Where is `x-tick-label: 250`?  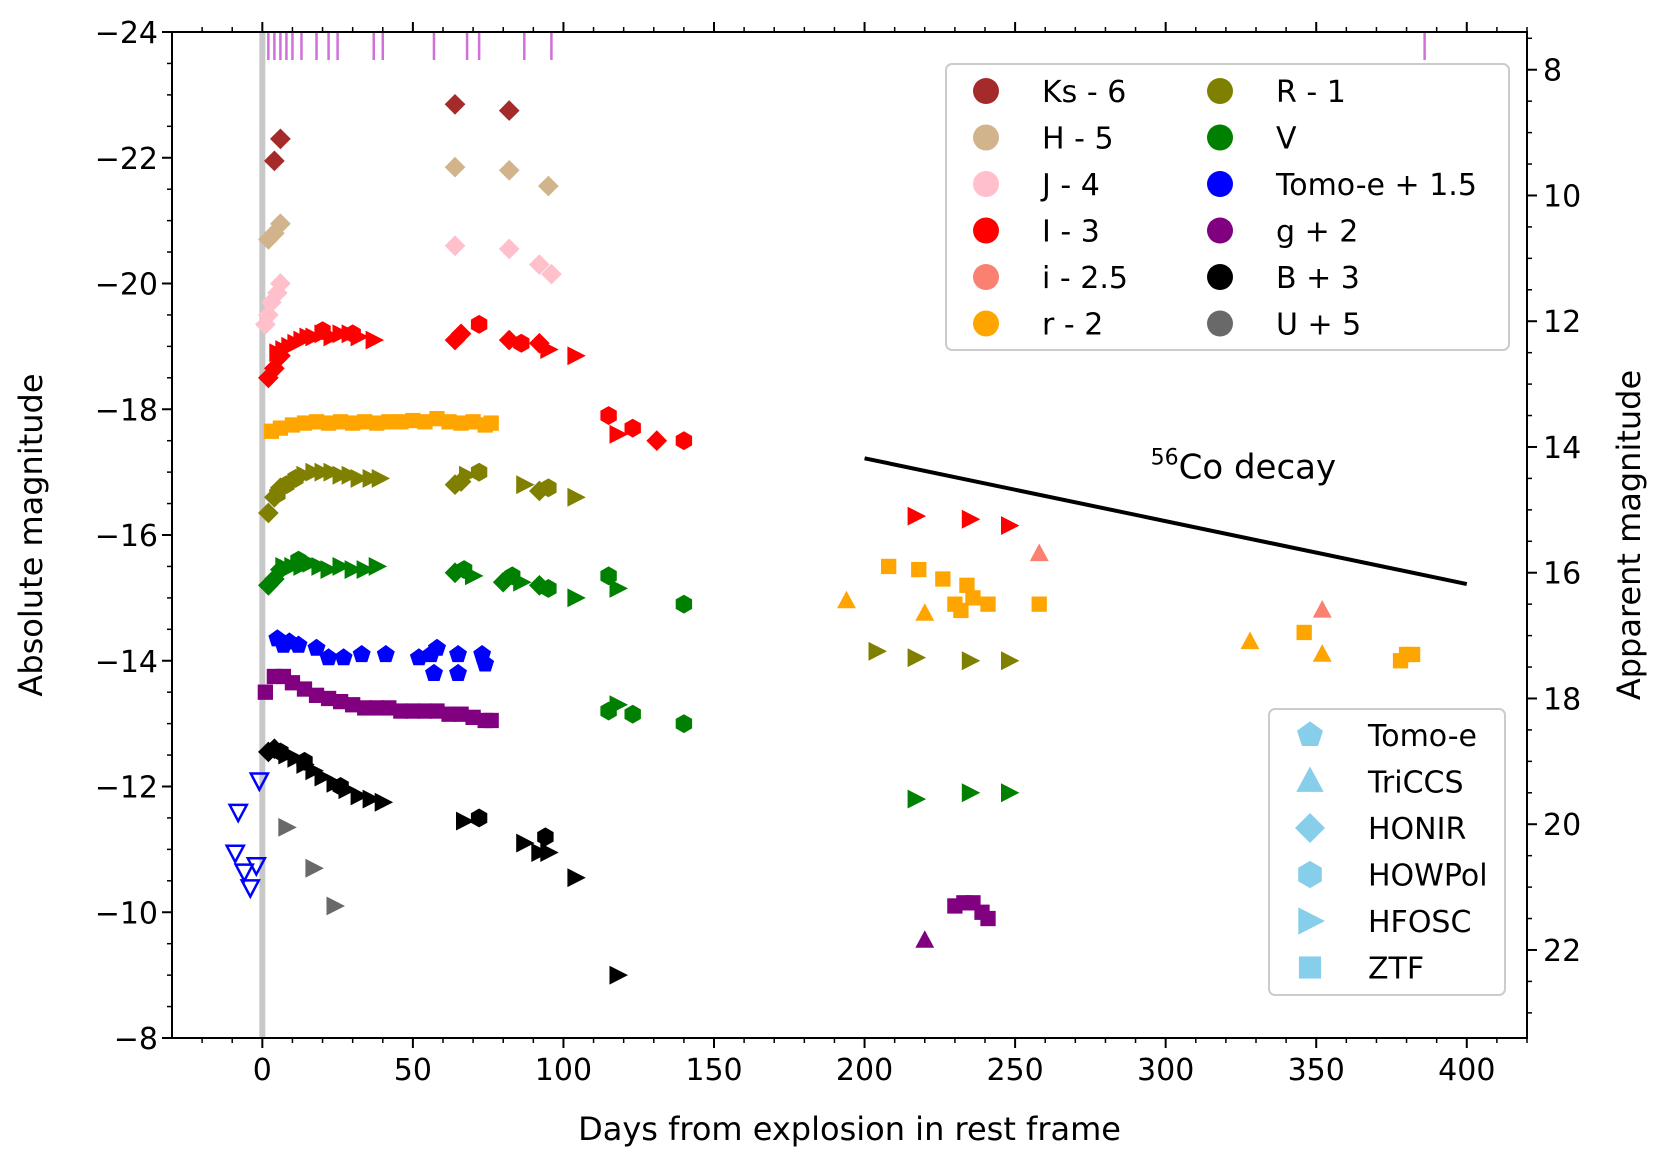 x-tick-label: 250 is located at coordinates (1014, 1070).